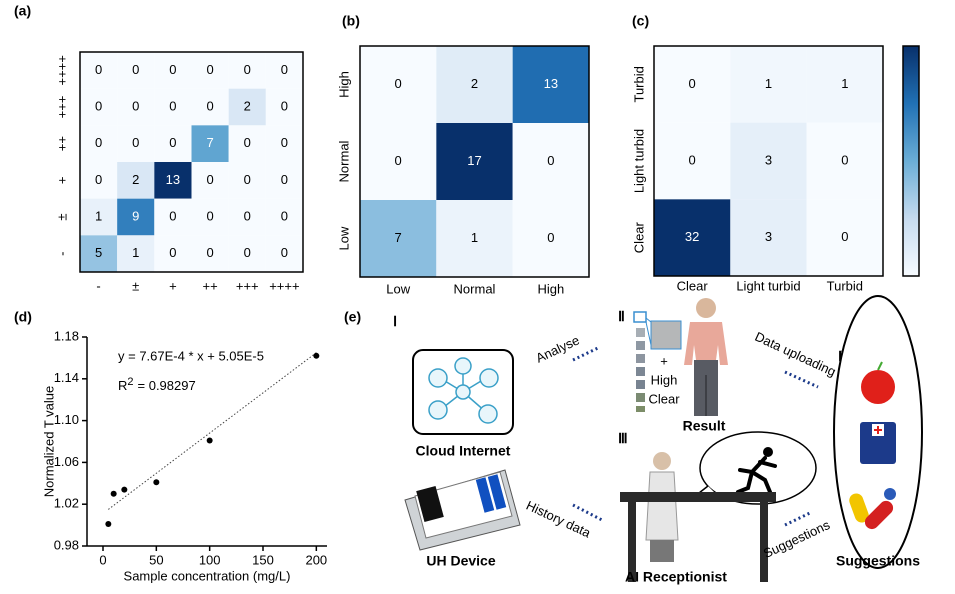 Image resolution: width=955 pixels, height=594 pixels. Describe the element at coordinates (878, 432) in the screenshot. I see `suggestion-icons` at that location.